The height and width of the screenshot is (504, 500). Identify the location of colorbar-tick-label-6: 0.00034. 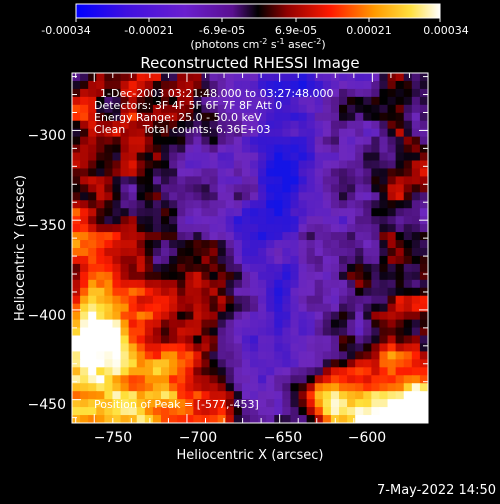
(446, 30).